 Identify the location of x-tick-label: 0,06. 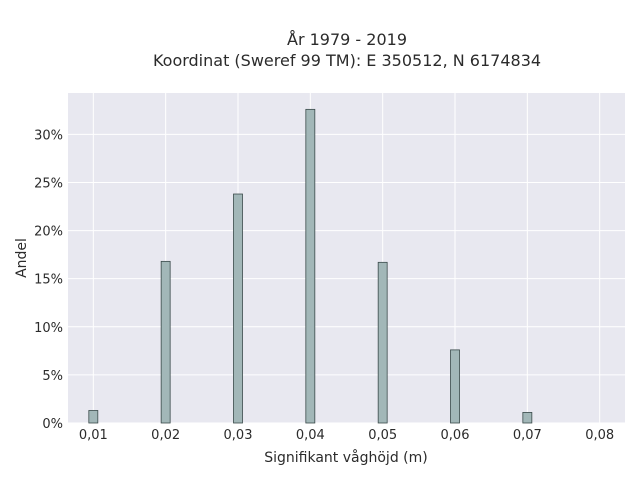
(455, 435).